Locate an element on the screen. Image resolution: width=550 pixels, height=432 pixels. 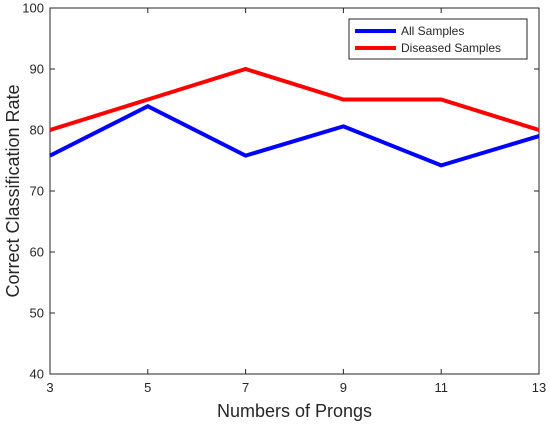
legend: All Samples Diseased Samples is located at coordinates (438, 39).